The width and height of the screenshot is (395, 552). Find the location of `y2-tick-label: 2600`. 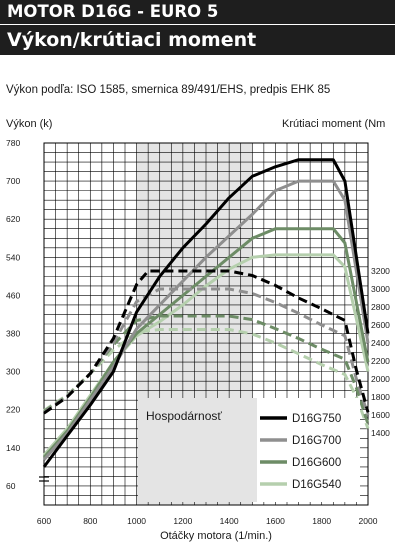

y2-tick-label: 2600 is located at coordinates (380, 325).